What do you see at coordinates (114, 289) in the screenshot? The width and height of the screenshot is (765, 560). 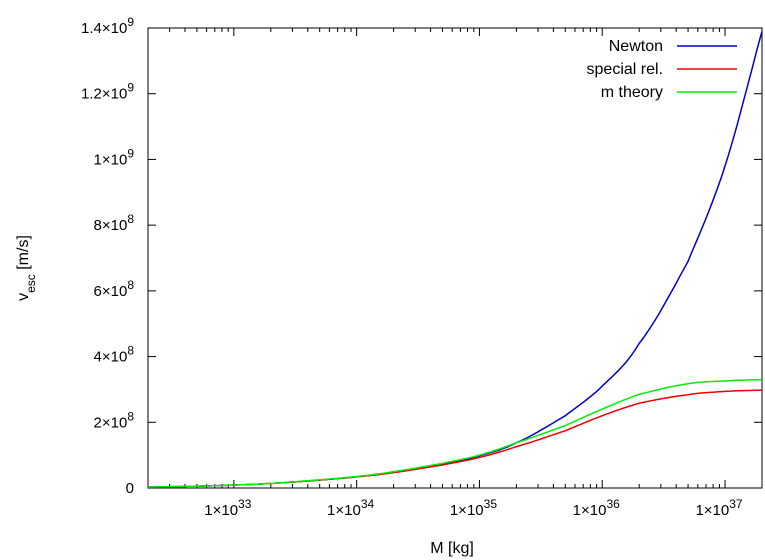 I see `y-tick-label: 6×10⁸` at bounding box center [114, 289].